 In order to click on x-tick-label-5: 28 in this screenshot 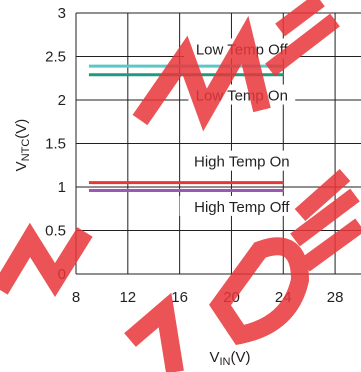, I will do `click(335, 297)`.